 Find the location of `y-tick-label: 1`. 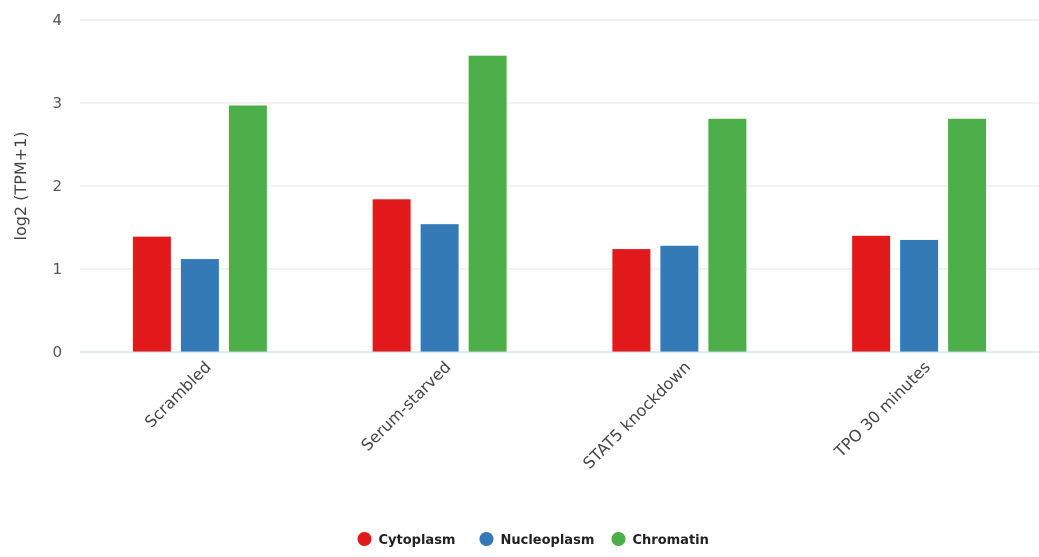

y-tick-label: 1 is located at coordinates (57, 269).